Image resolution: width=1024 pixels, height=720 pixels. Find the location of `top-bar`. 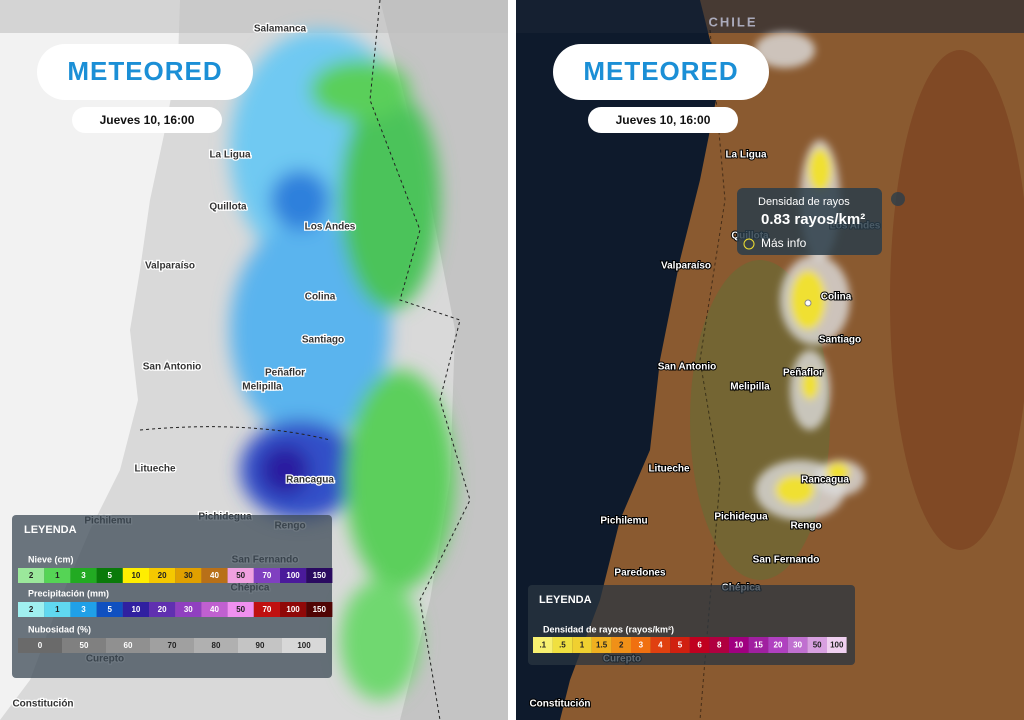

top-bar is located at coordinates (254, 16).